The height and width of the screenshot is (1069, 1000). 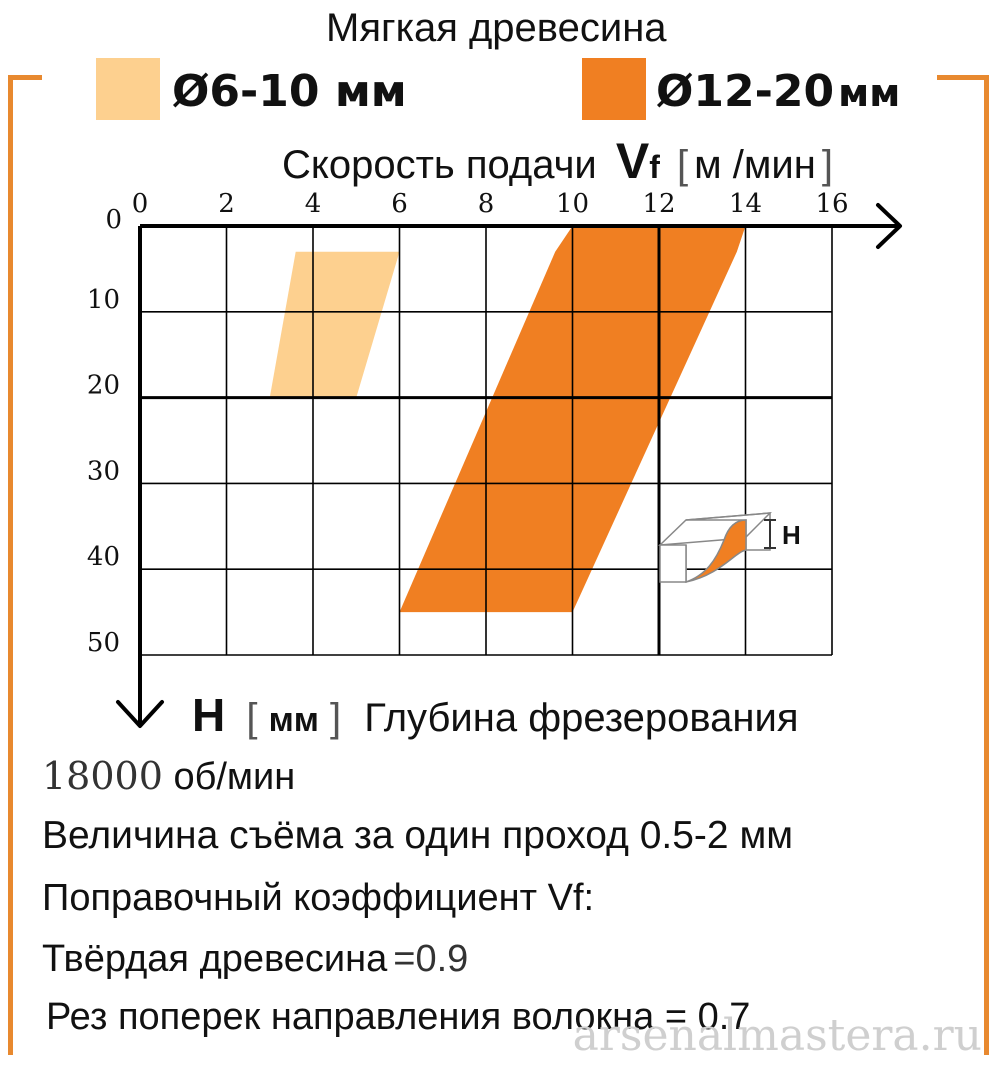 I want to click on x-tick-label-1: 2, so click(x=226, y=204).